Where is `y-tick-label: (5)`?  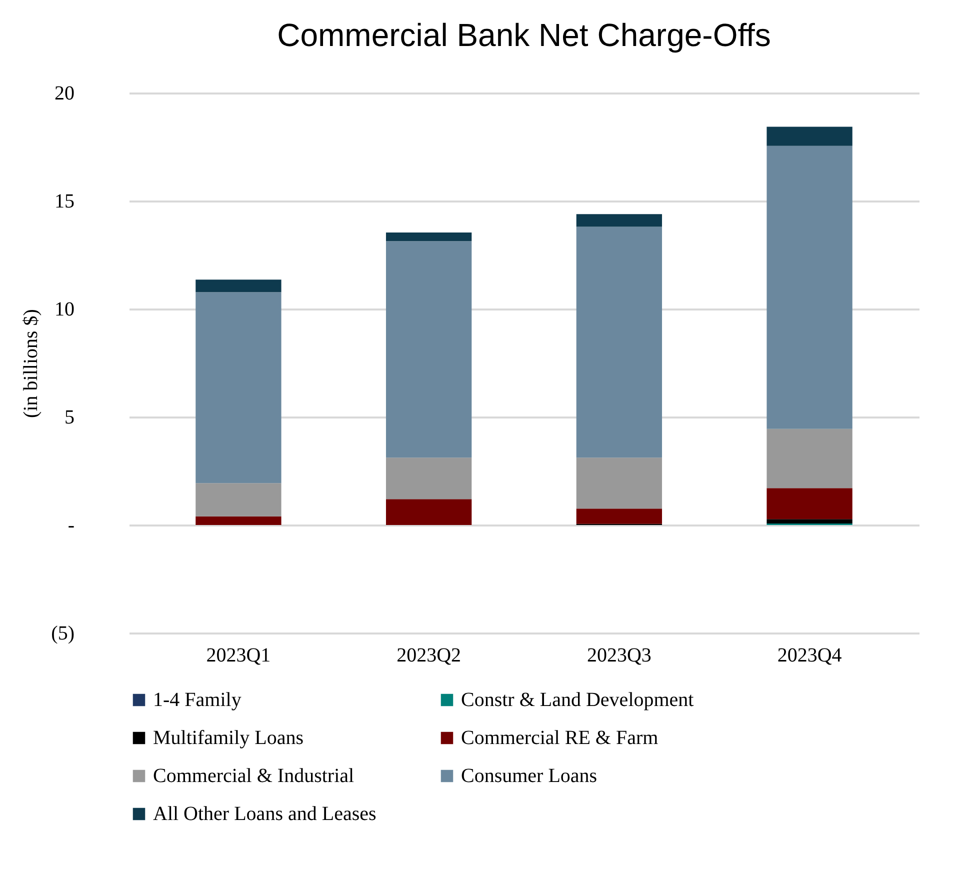
y-tick-label: (5) is located at coordinates (62, 633).